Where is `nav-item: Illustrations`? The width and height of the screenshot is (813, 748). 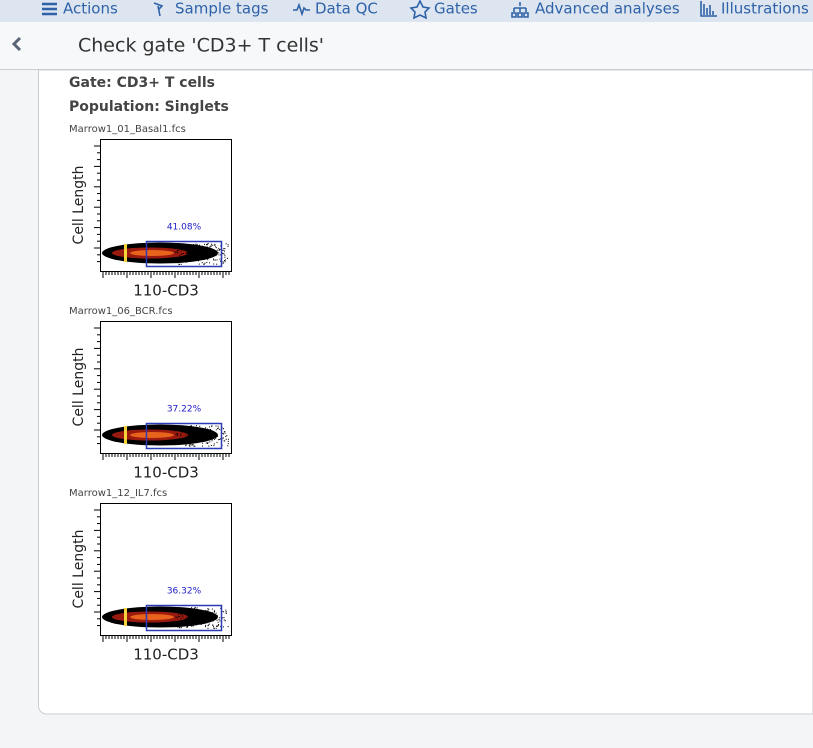
nav-item: Illustrations is located at coordinates (754, 9).